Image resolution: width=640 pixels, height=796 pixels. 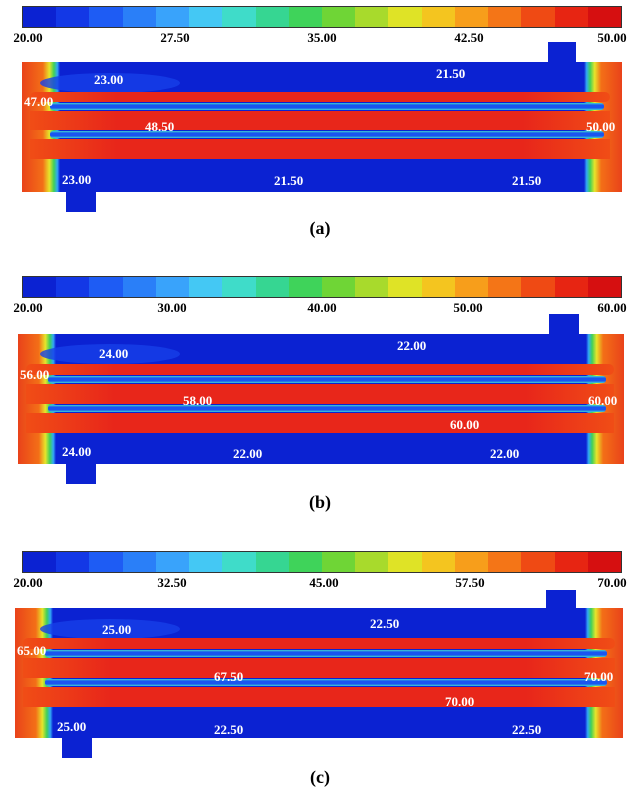 What do you see at coordinates (108, 79) in the screenshot?
I see `temp-label-a-1: 23.00` at bounding box center [108, 79].